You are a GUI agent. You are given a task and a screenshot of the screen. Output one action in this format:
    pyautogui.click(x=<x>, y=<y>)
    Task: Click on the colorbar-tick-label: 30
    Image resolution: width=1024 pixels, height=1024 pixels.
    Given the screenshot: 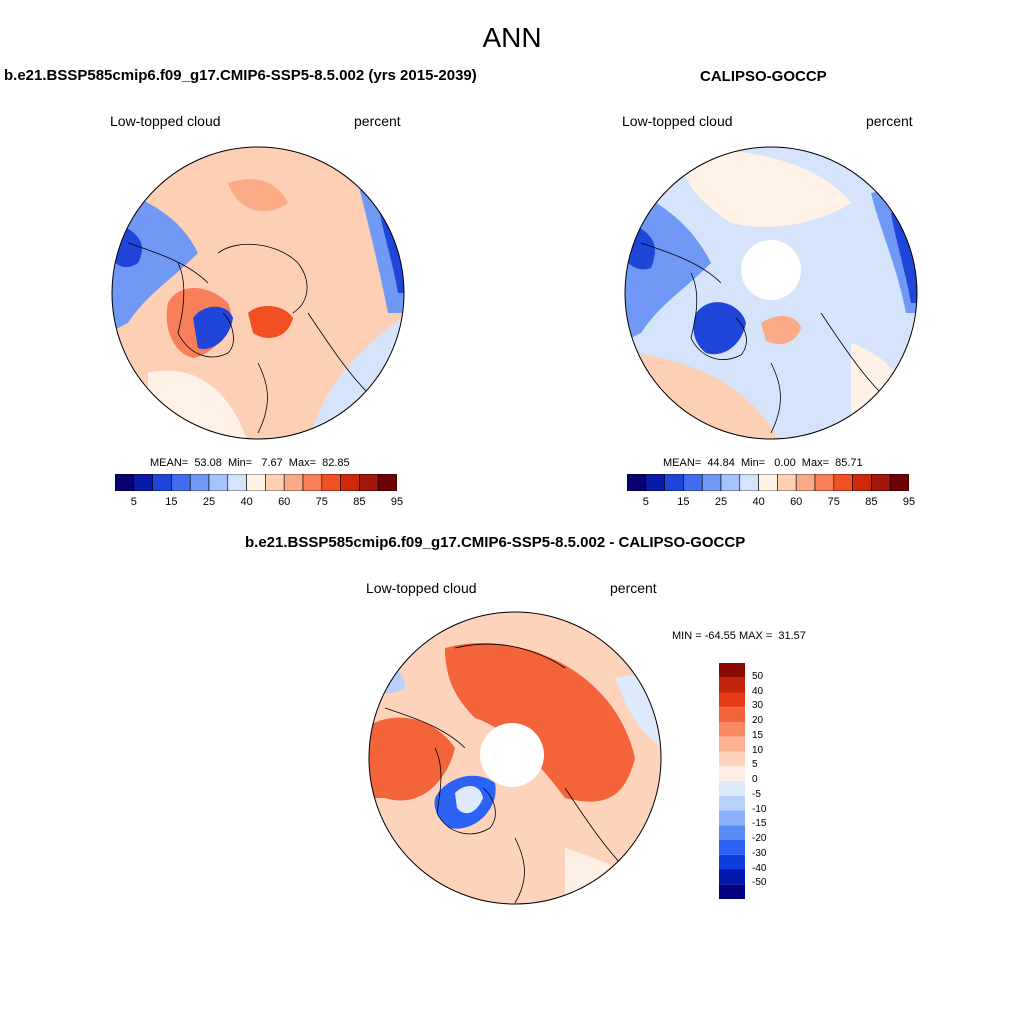 What is the action you would take?
    pyautogui.click(x=758, y=706)
    